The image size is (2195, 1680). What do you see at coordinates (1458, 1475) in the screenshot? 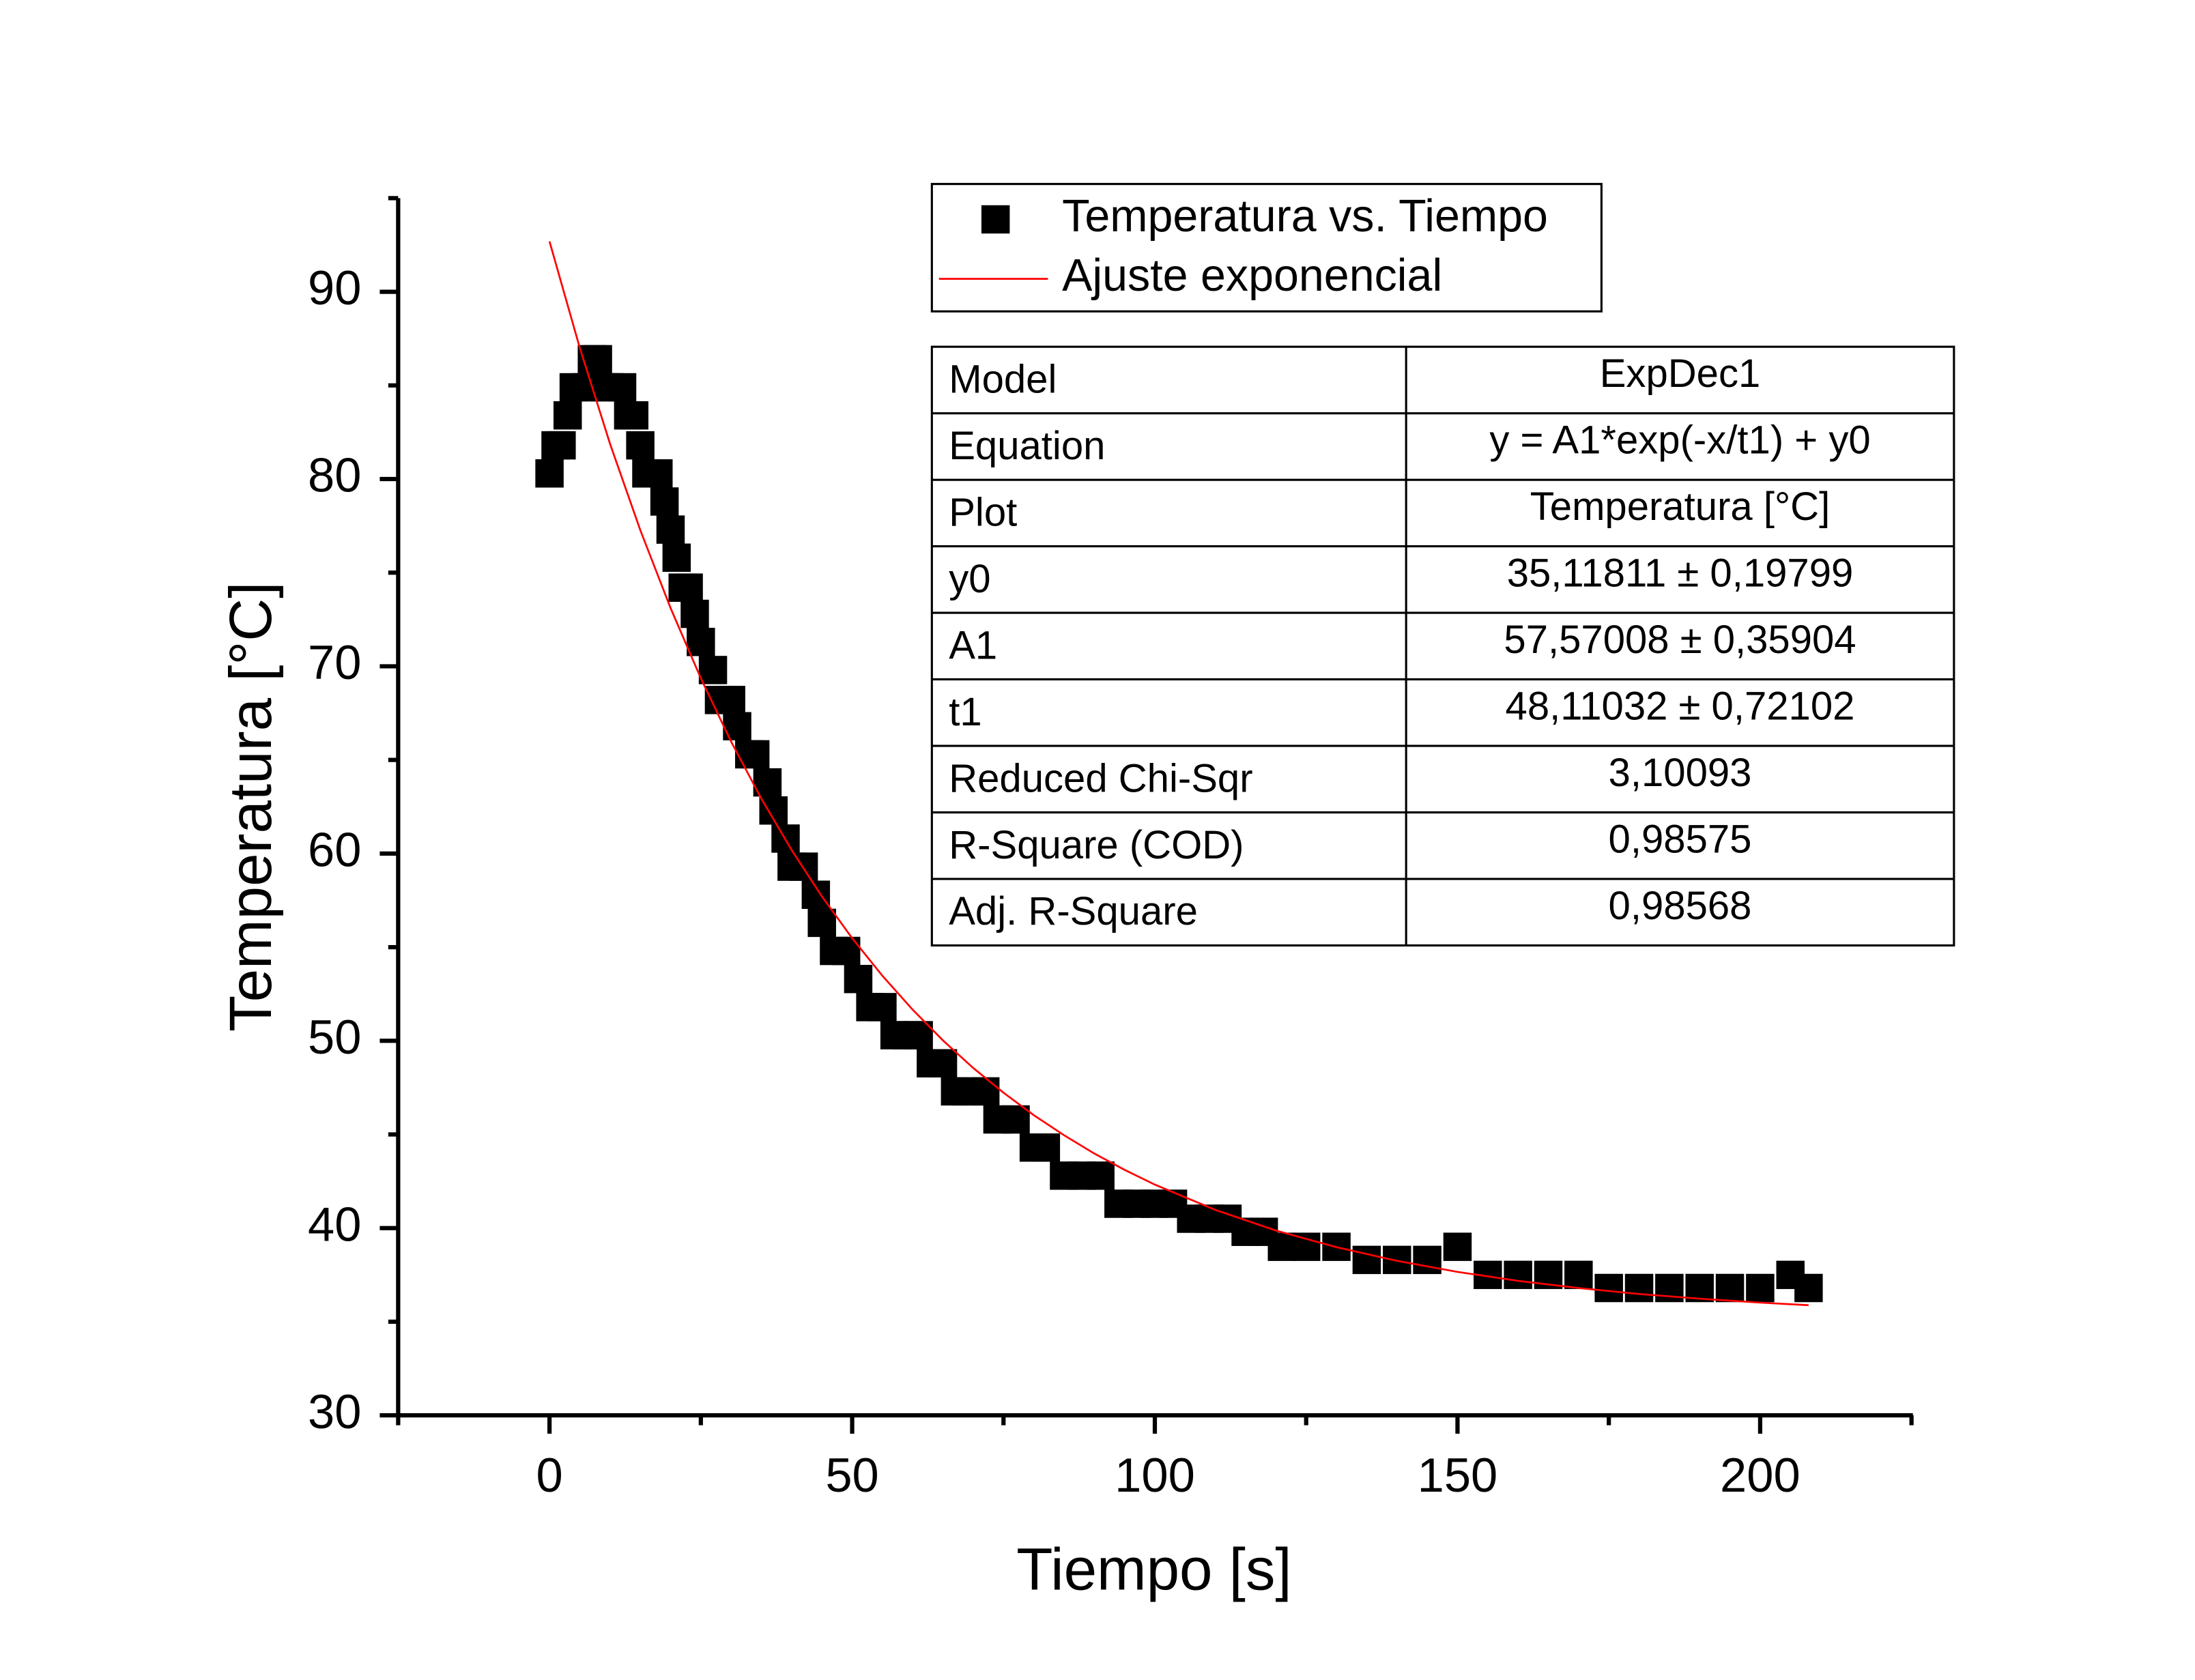
I see `x-tick-label: 150` at bounding box center [1458, 1475].